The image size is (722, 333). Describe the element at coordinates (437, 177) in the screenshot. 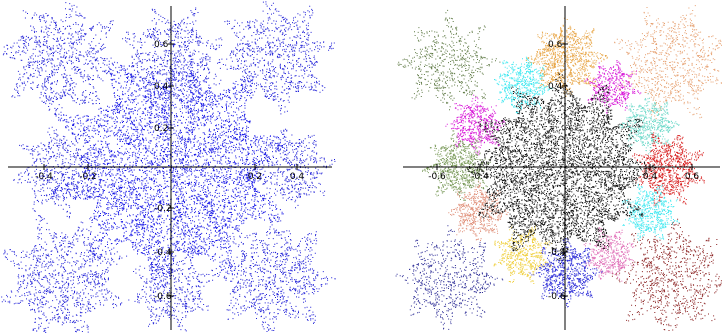

I see `right-panel-x-tick-label: -0.6` at that location.